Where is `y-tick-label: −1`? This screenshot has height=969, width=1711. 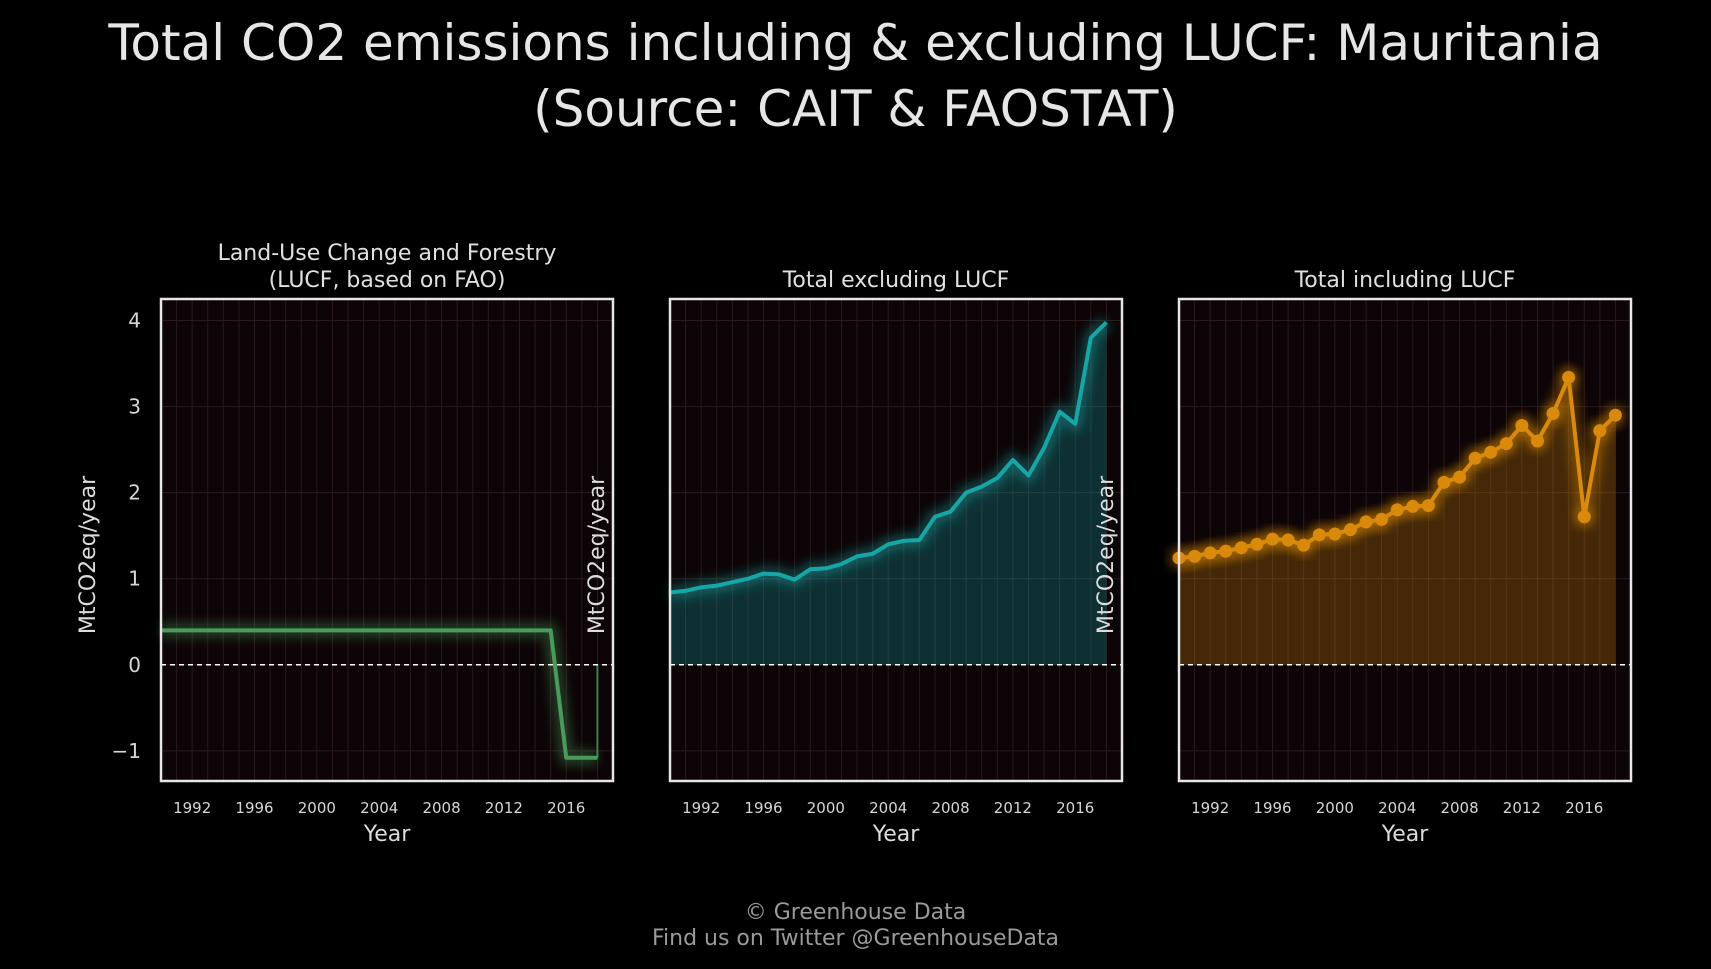
y-tick-label: −1 is located at coordinates (126, 751).